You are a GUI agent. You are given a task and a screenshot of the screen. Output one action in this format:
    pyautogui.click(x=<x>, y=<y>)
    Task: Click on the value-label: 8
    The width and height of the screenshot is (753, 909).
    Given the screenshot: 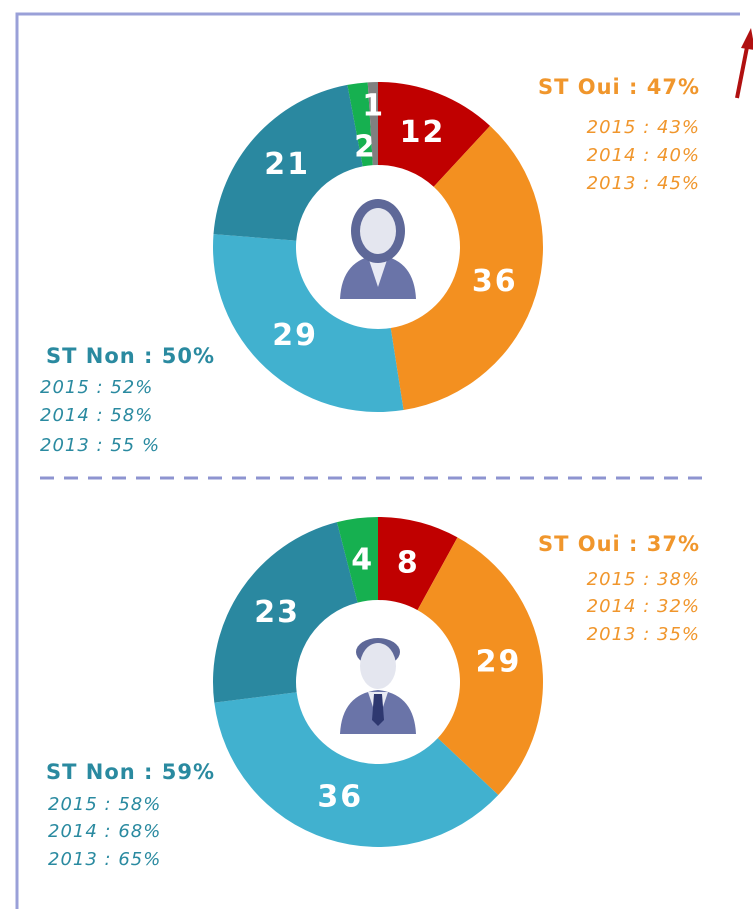 What is the action you would take?
    pyautogui.click(x=408, y=562)
    